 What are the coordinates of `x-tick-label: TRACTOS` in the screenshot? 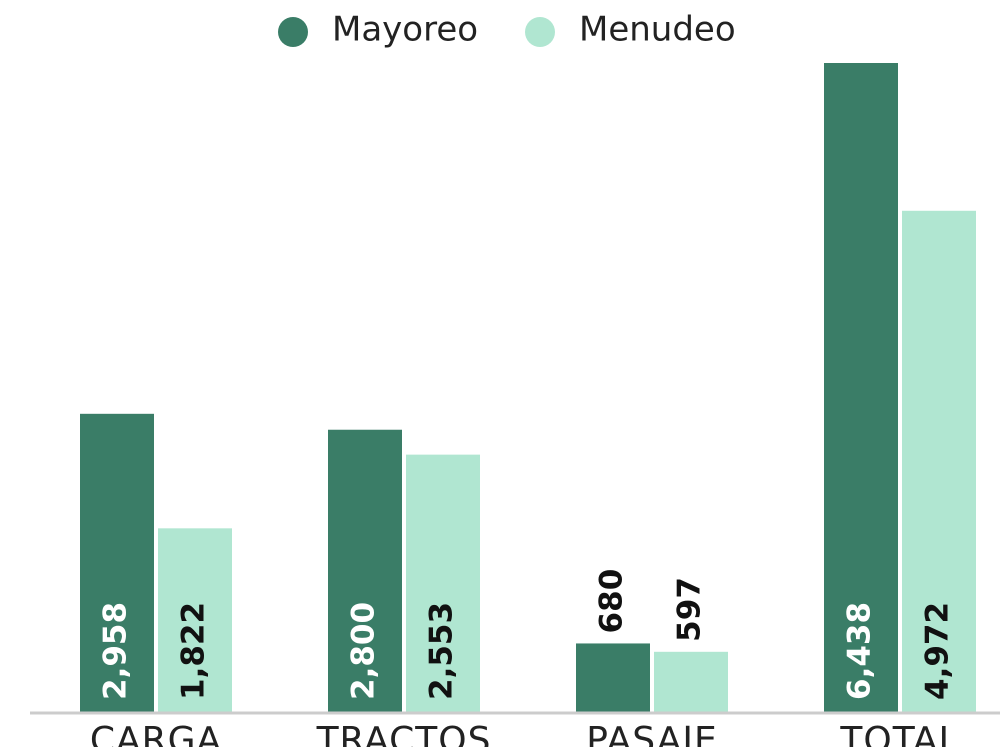 It's located at (404, 733).